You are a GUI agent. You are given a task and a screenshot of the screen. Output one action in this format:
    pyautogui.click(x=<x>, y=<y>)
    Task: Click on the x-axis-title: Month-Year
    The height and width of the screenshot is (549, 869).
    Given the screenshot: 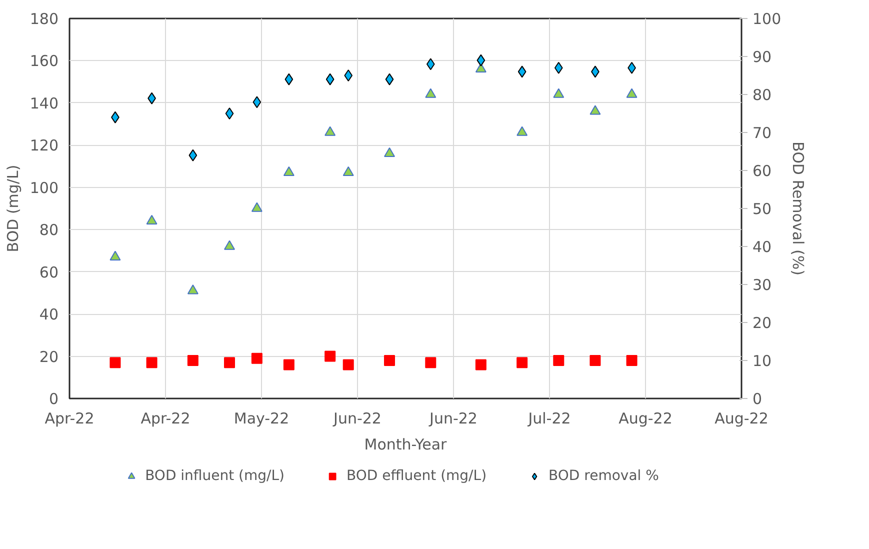 What is the action you would take?
    pyautogui.click(x=406, y=445)
    